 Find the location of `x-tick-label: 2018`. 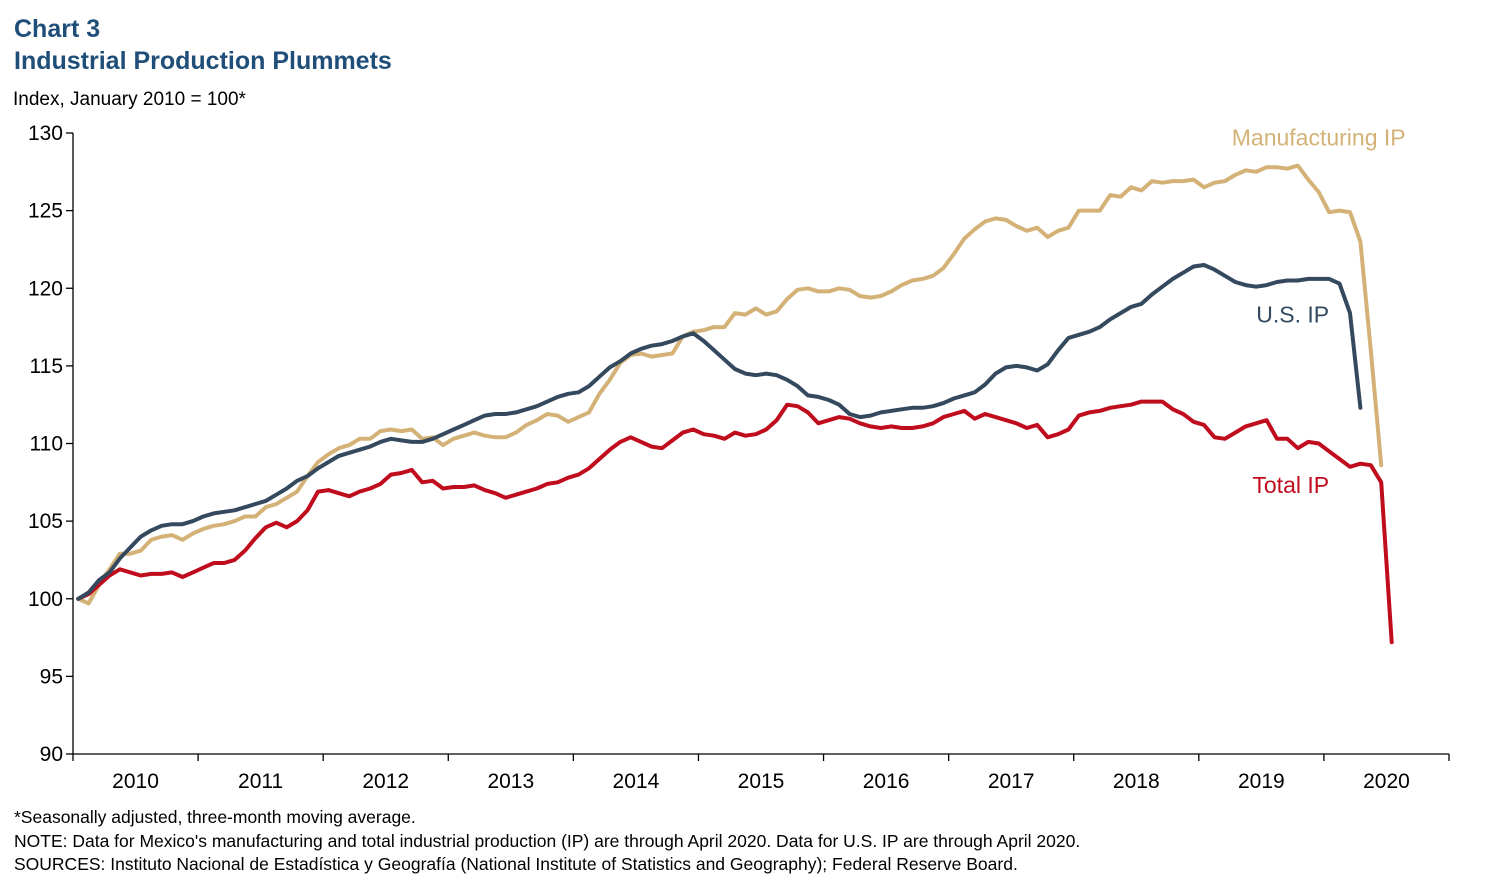

x-tick-label: 2018 is located at coordinates (1136, 781).